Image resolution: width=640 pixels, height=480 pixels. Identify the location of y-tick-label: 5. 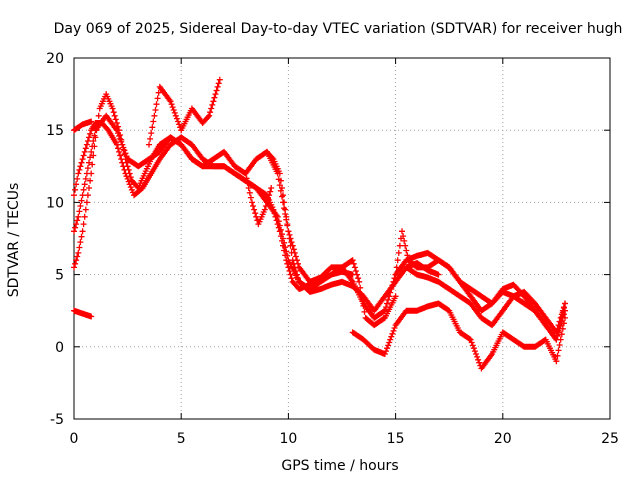
(59, 276).